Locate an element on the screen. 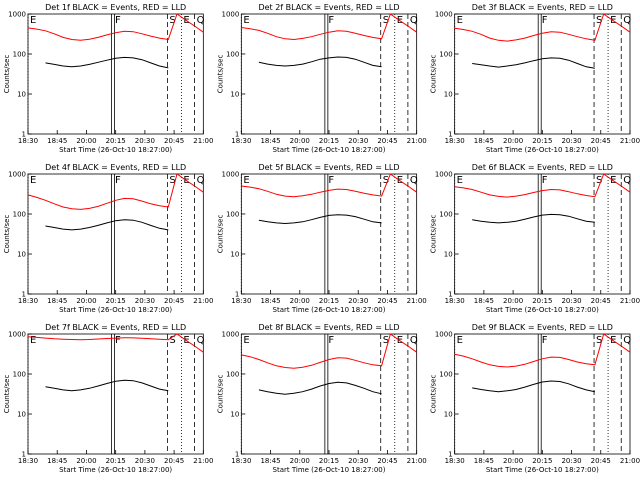  panel-title: Det 8f BLACK = Events, RED = LLD is located at coordinates (328, 327).